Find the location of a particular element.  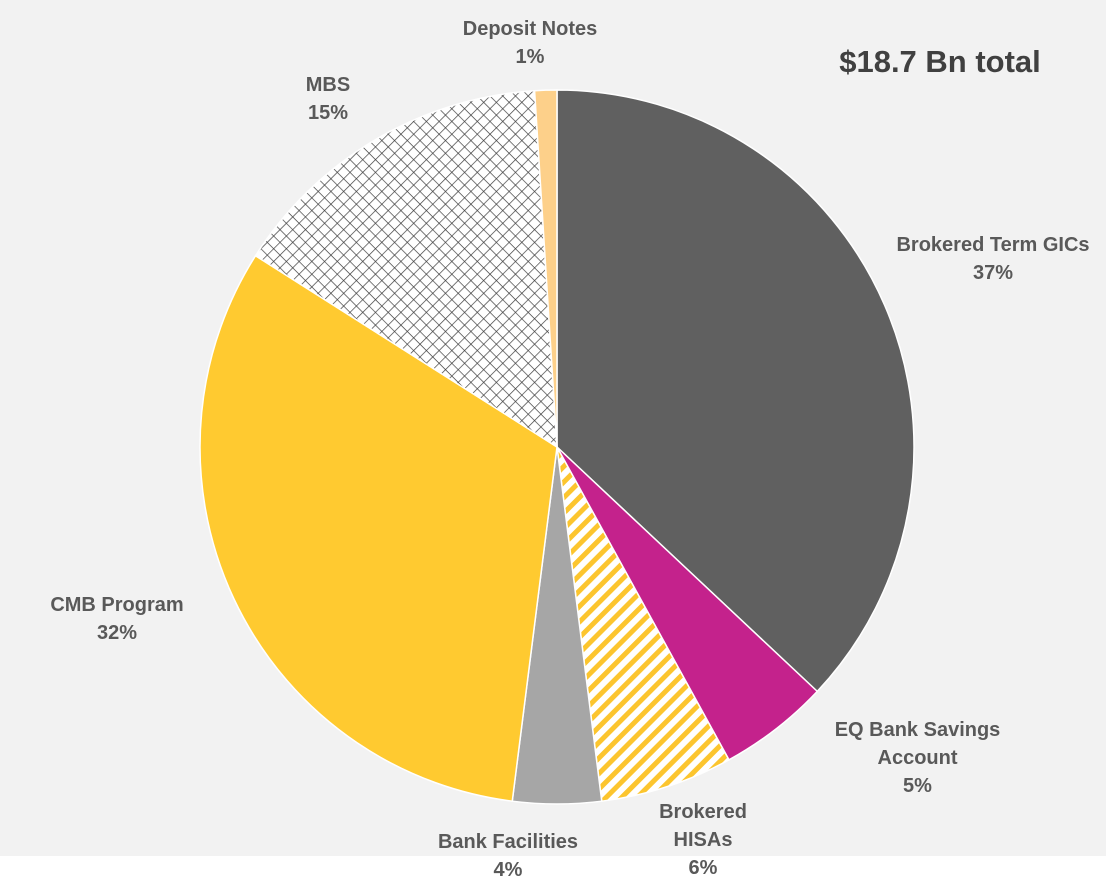

value-label: 37% is located at coordinates (993, 273).